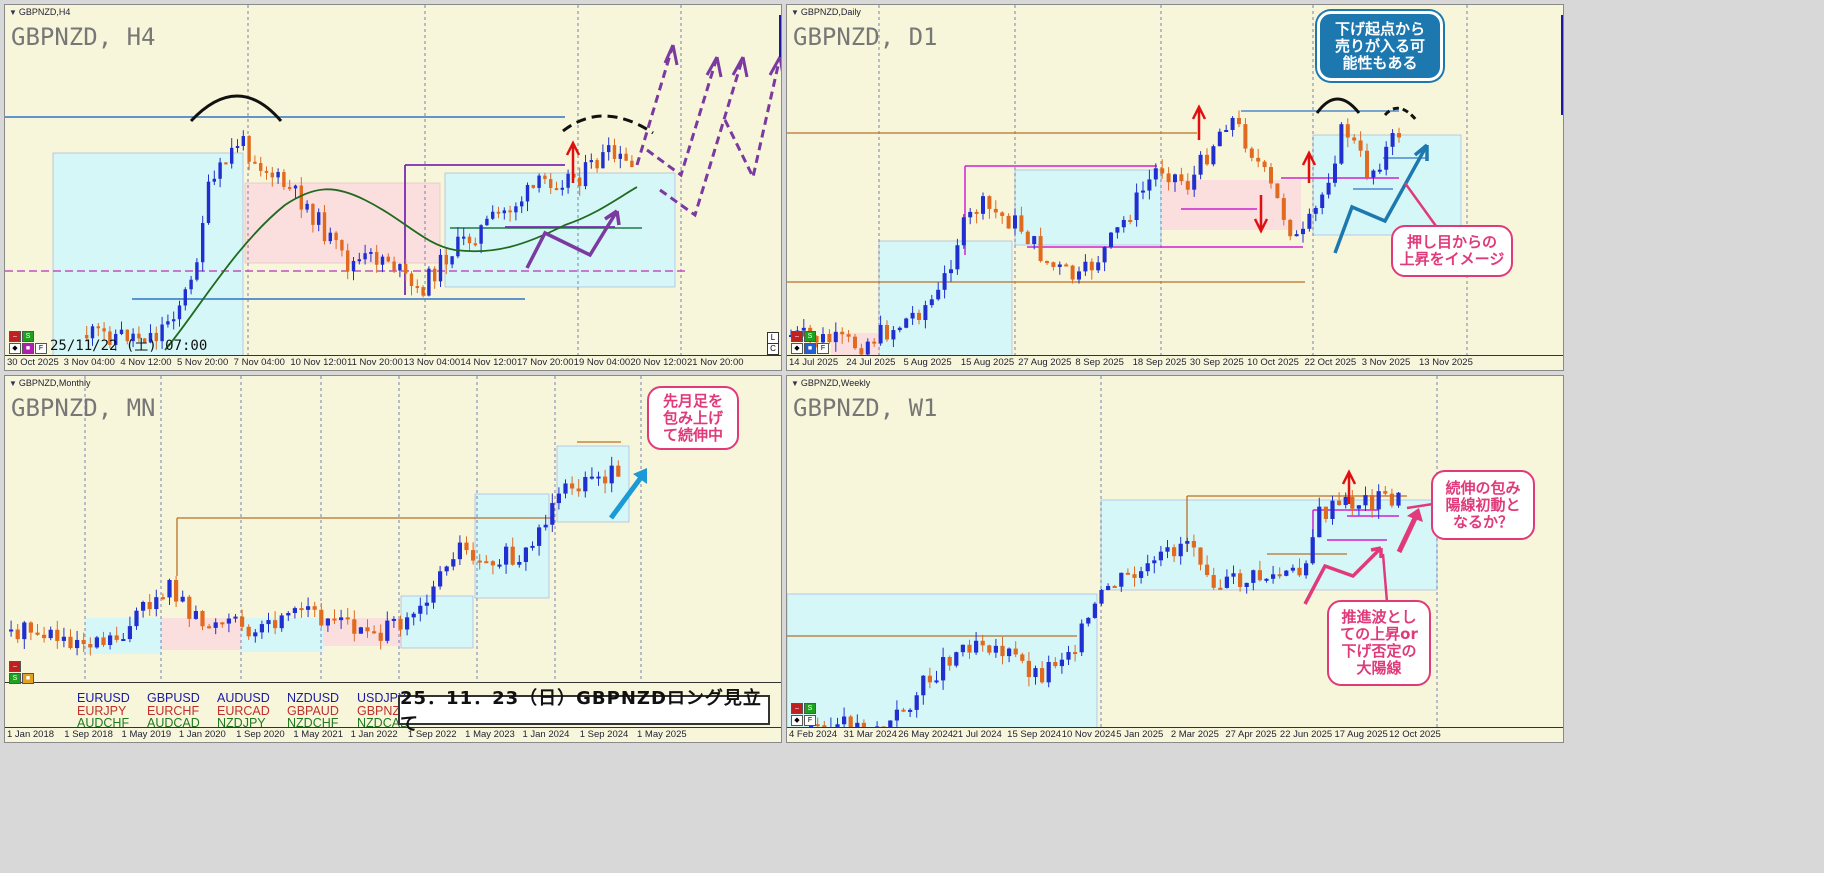 The height and width of the screenshot is (873, 1824). What do you see at coordinates (382, 698) in the screenshot?
I see `symbol-link: USDJPY` at bounding box center [382, 698].